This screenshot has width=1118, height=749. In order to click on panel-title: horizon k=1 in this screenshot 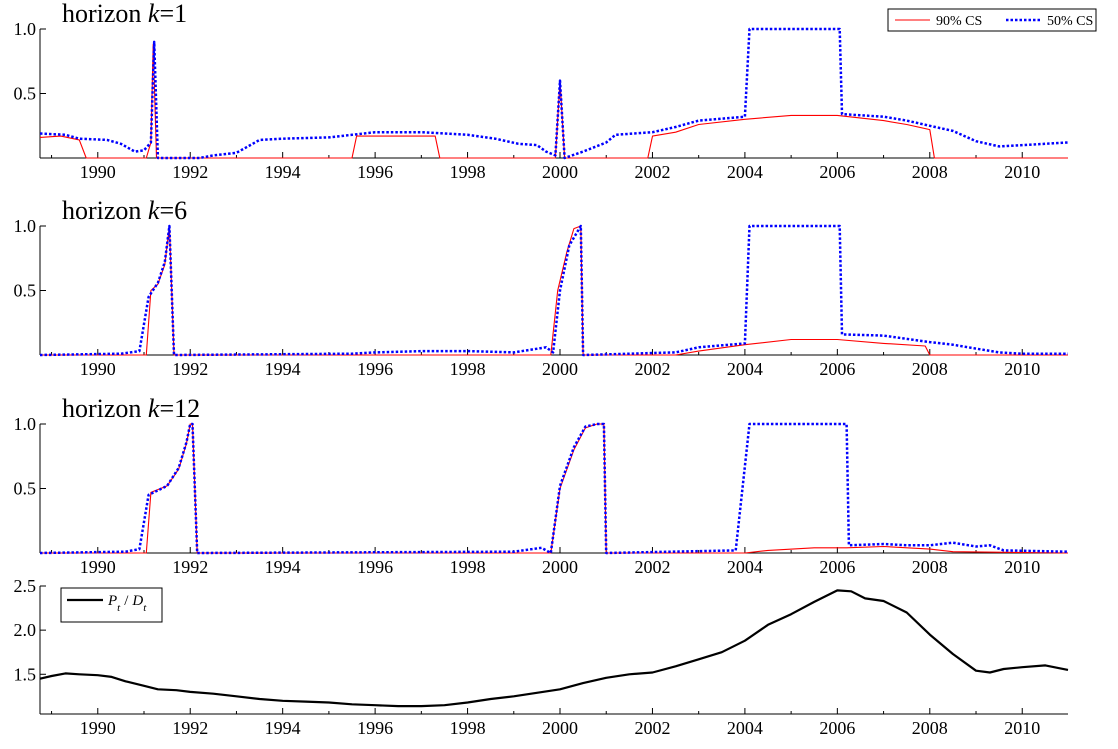, I will do `click(124, 14)`.